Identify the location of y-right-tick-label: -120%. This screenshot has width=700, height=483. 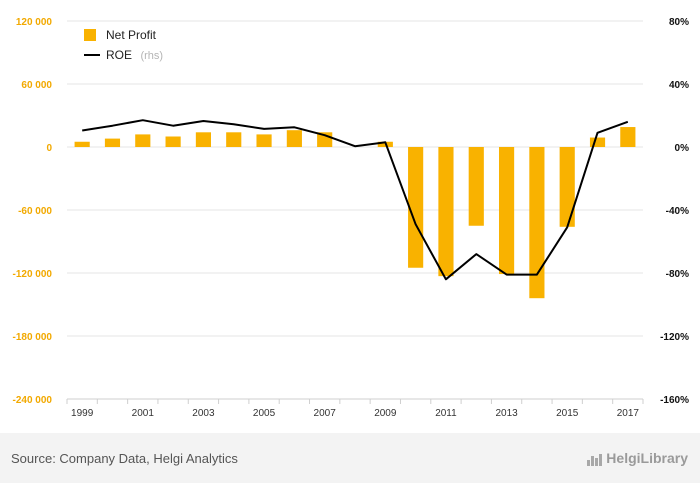
(674, 337).